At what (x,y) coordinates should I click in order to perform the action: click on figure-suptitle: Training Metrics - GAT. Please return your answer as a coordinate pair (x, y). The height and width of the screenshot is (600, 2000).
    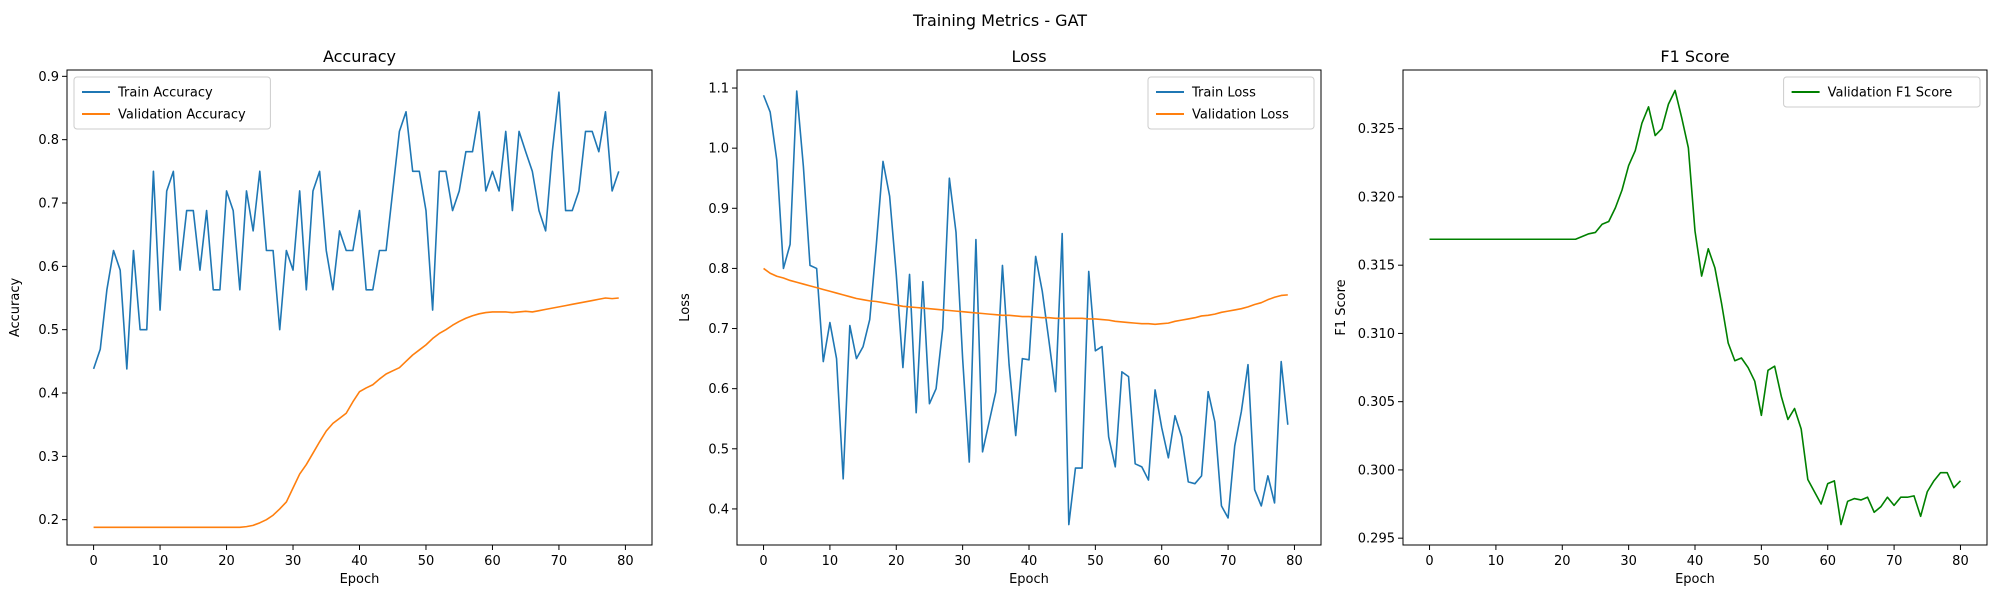
    Looking at the image, I should click on (999, 20).